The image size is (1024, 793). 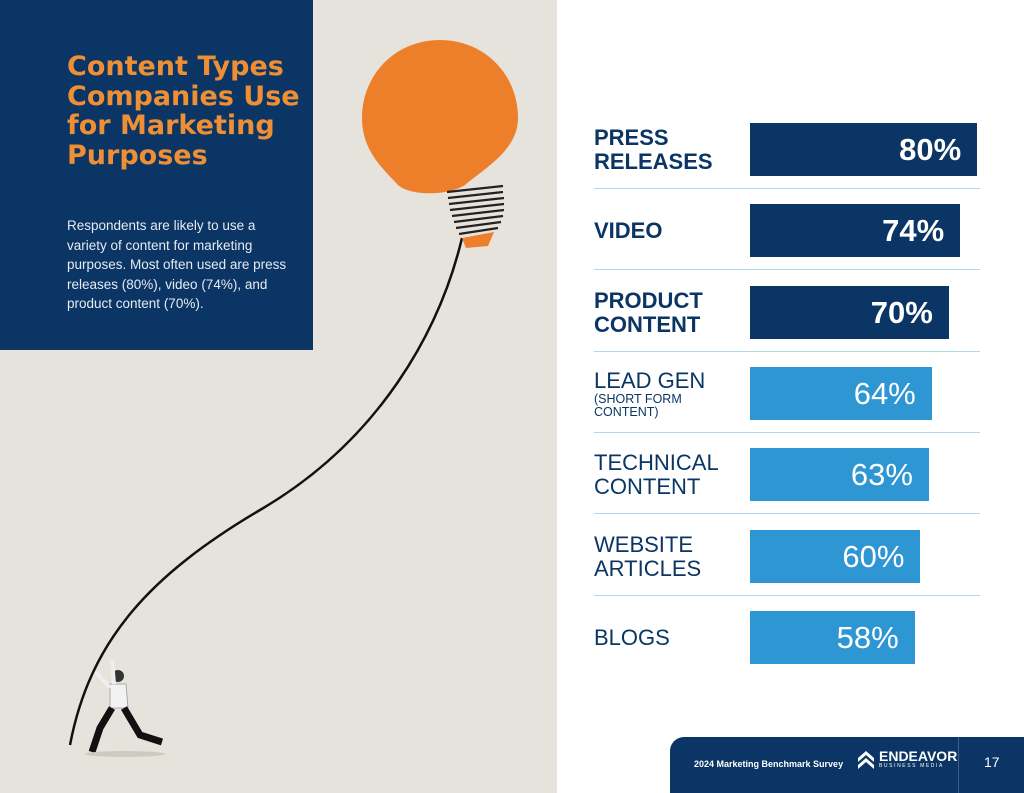 What do you see at coordinates (992, 762) in the screenshot?
I see `page-number: 17` at bounding box center [992, 762].